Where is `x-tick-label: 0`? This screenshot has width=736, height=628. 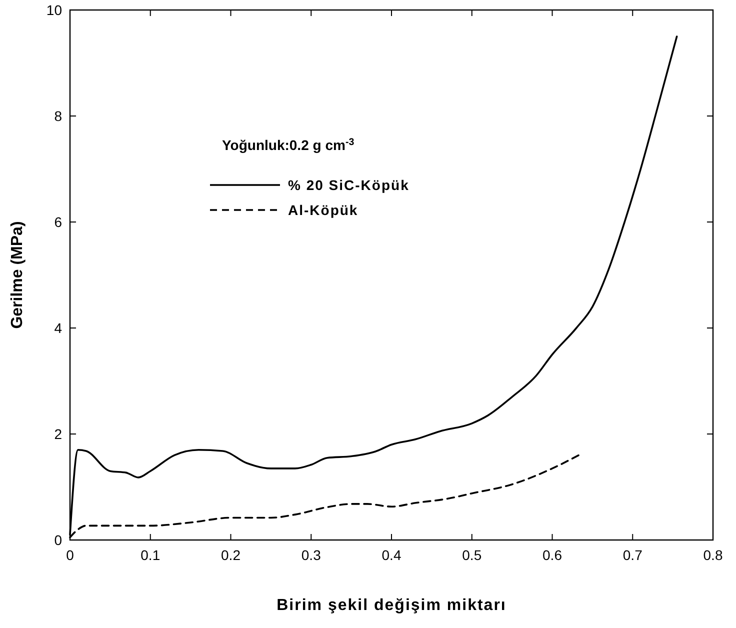
x-tick-label: 0 is located at coordinates (70, 555).